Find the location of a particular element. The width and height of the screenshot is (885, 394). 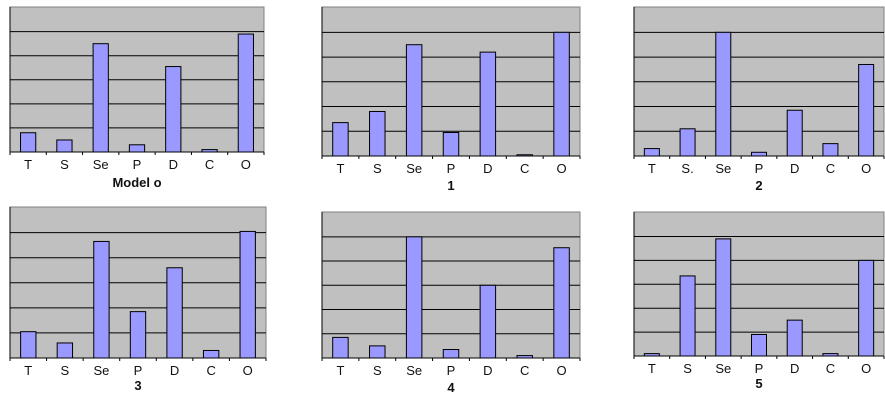

chart-title: 4 is located at coordinates (451, 387).